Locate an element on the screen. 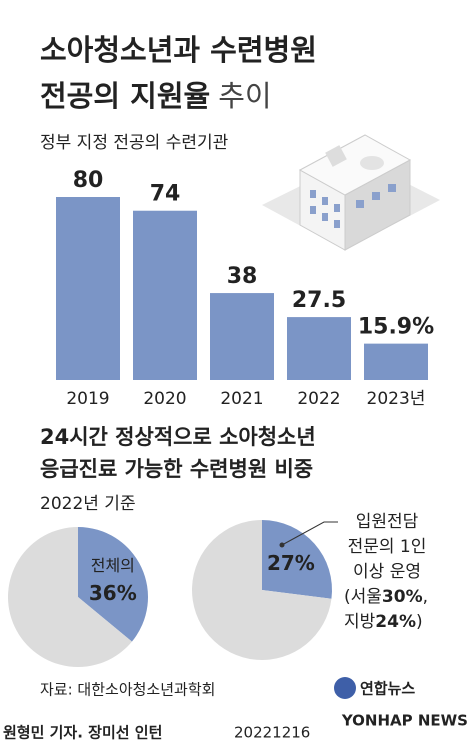 The width and height of the screenshot is (473, 750). title: 전공의 지원율 is located at coordinates (125, 96).